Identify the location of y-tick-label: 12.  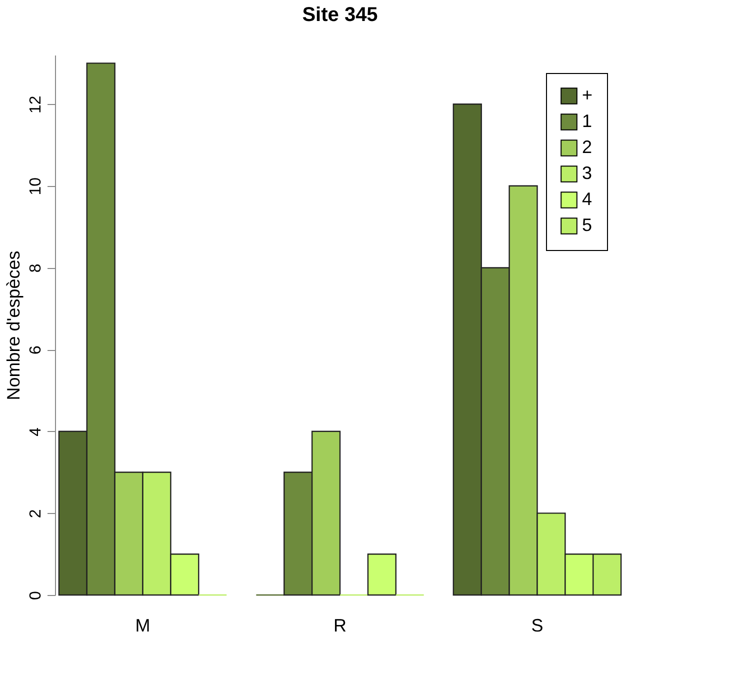
(36, 105).